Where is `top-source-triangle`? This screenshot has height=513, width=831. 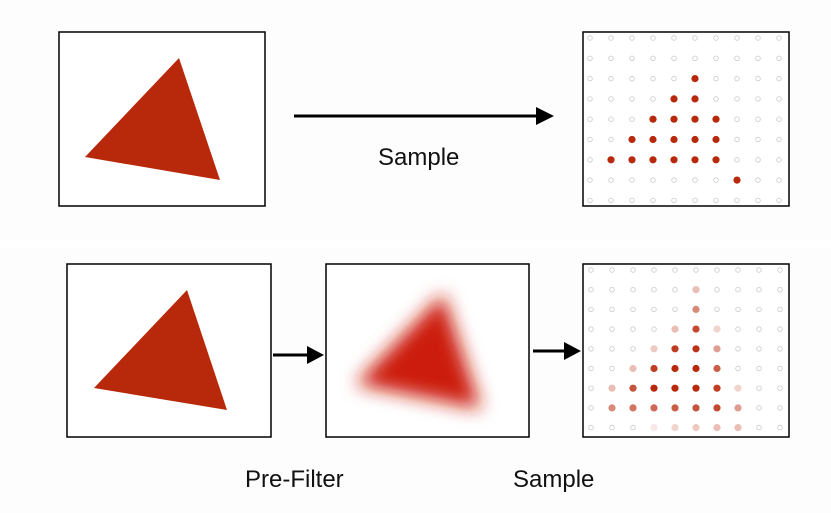 top-source-triangle is located at coordinates (152, 119).